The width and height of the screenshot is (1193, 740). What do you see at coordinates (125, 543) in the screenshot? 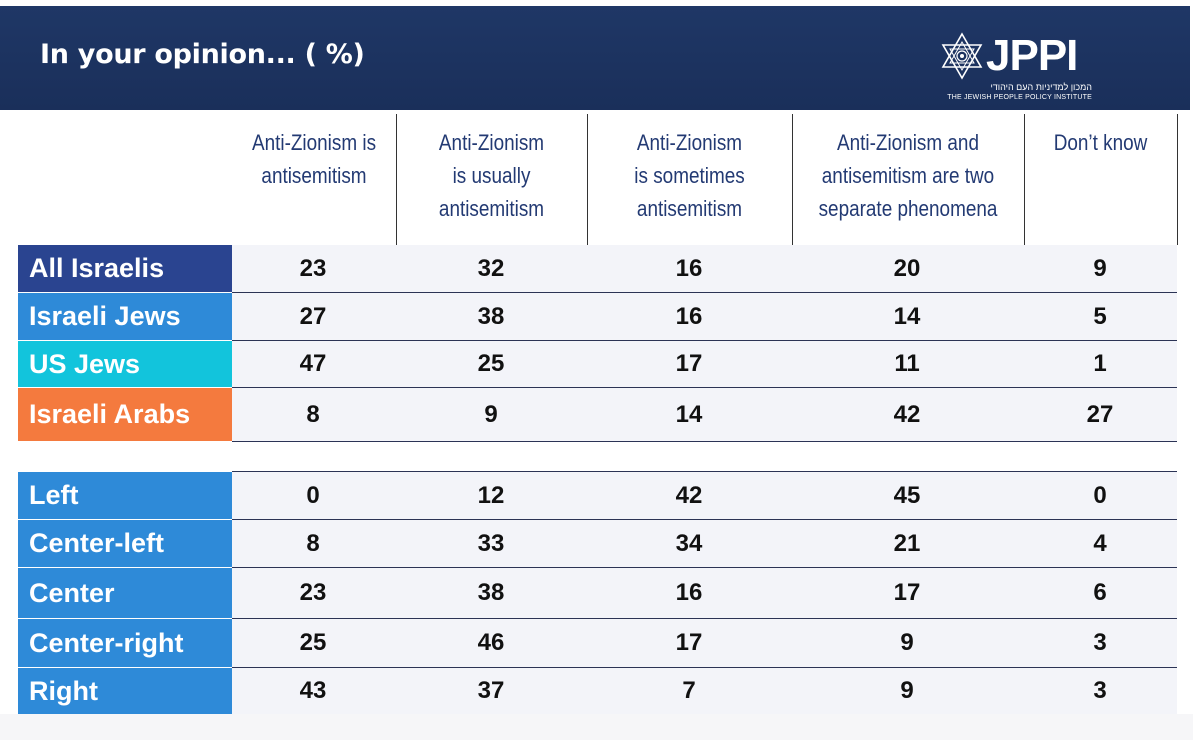
I see `row-label: Center-left` at bounding box center [125, 543].